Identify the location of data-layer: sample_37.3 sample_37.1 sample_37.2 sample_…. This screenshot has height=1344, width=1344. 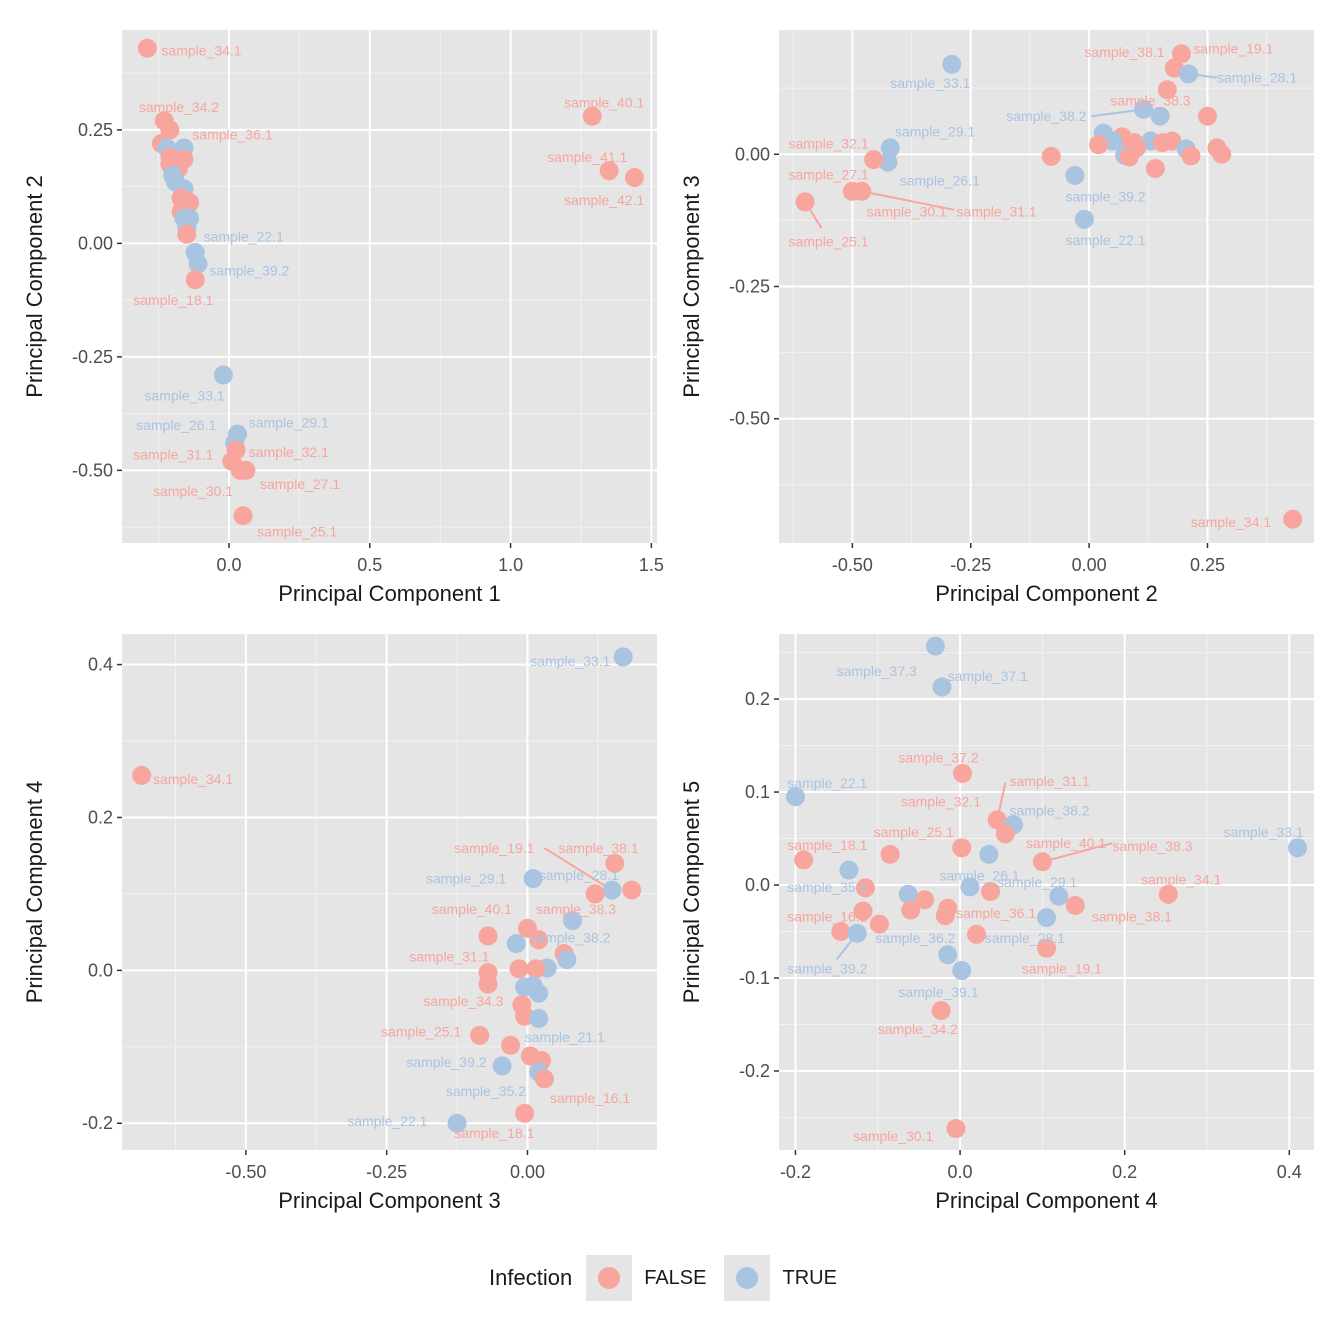
(1046, 890).